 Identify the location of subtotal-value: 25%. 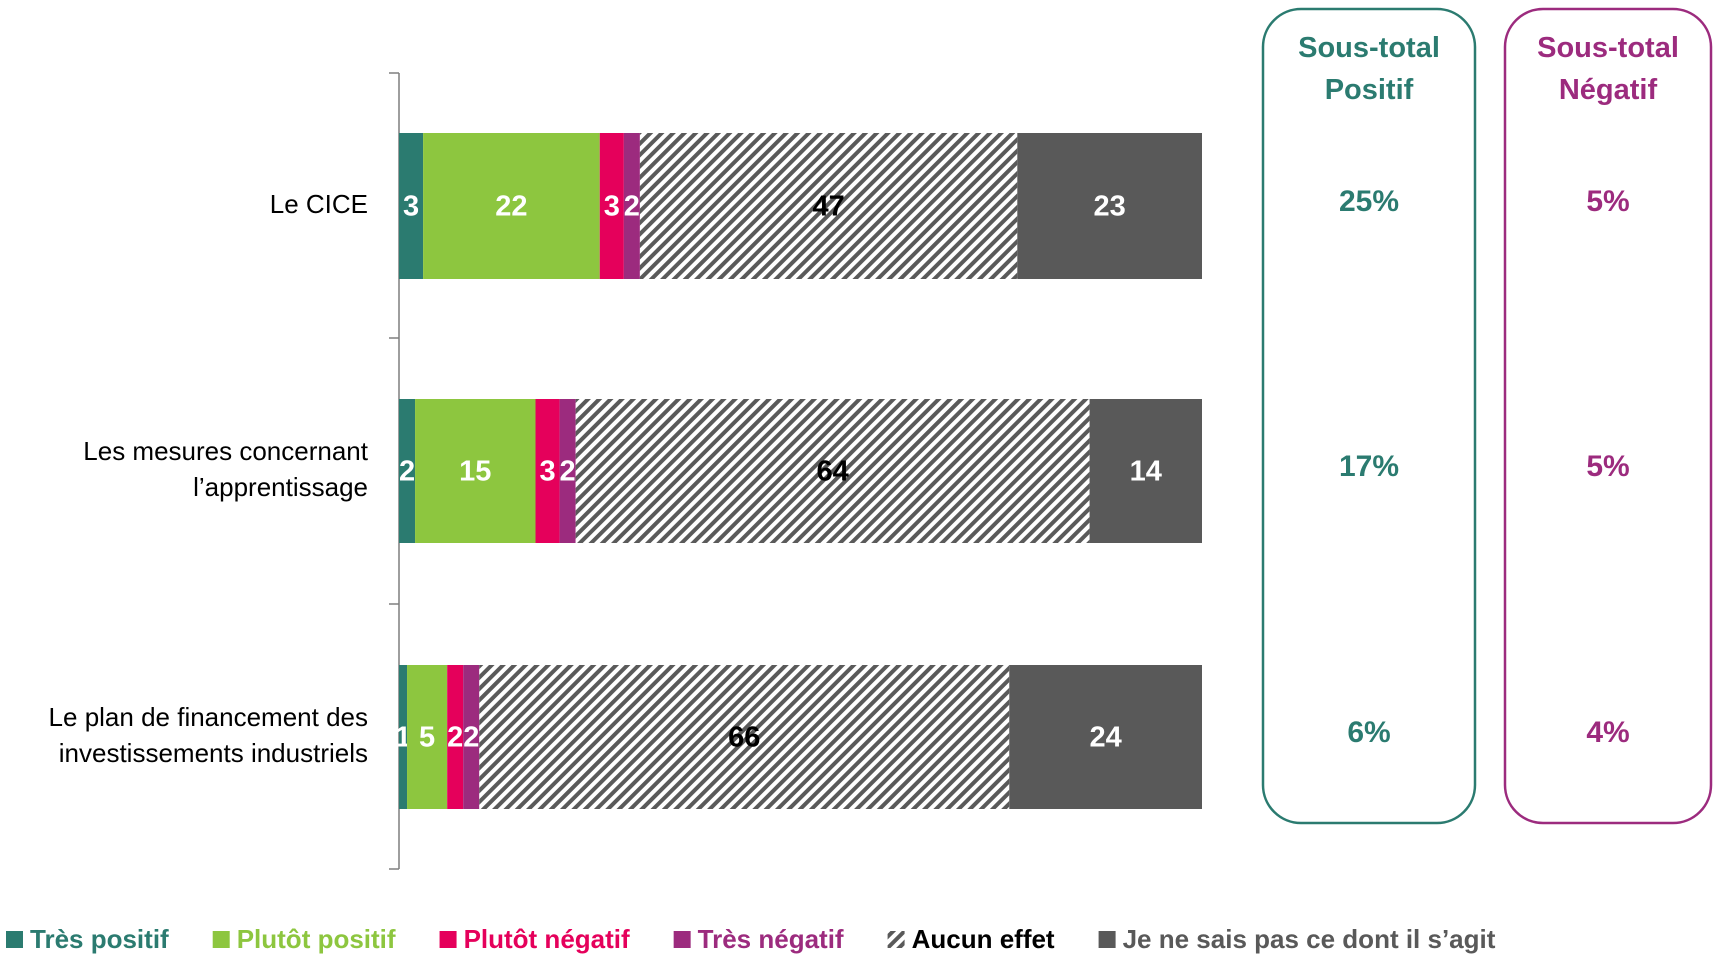
(1369, 201).